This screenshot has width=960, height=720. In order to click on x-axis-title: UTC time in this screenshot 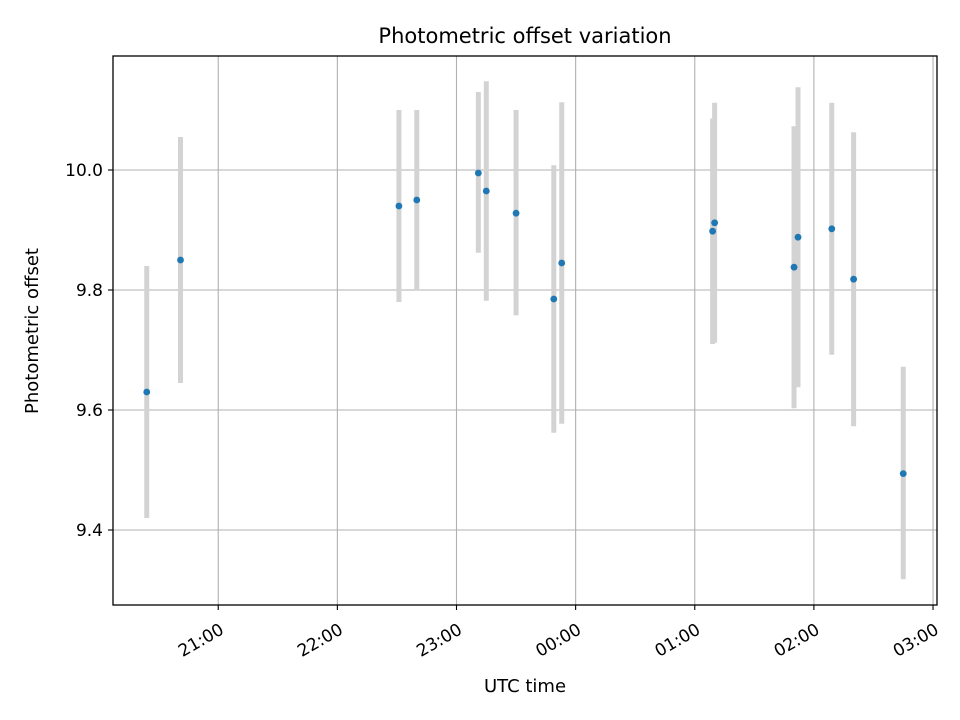, I will do `click(525, 686)`.